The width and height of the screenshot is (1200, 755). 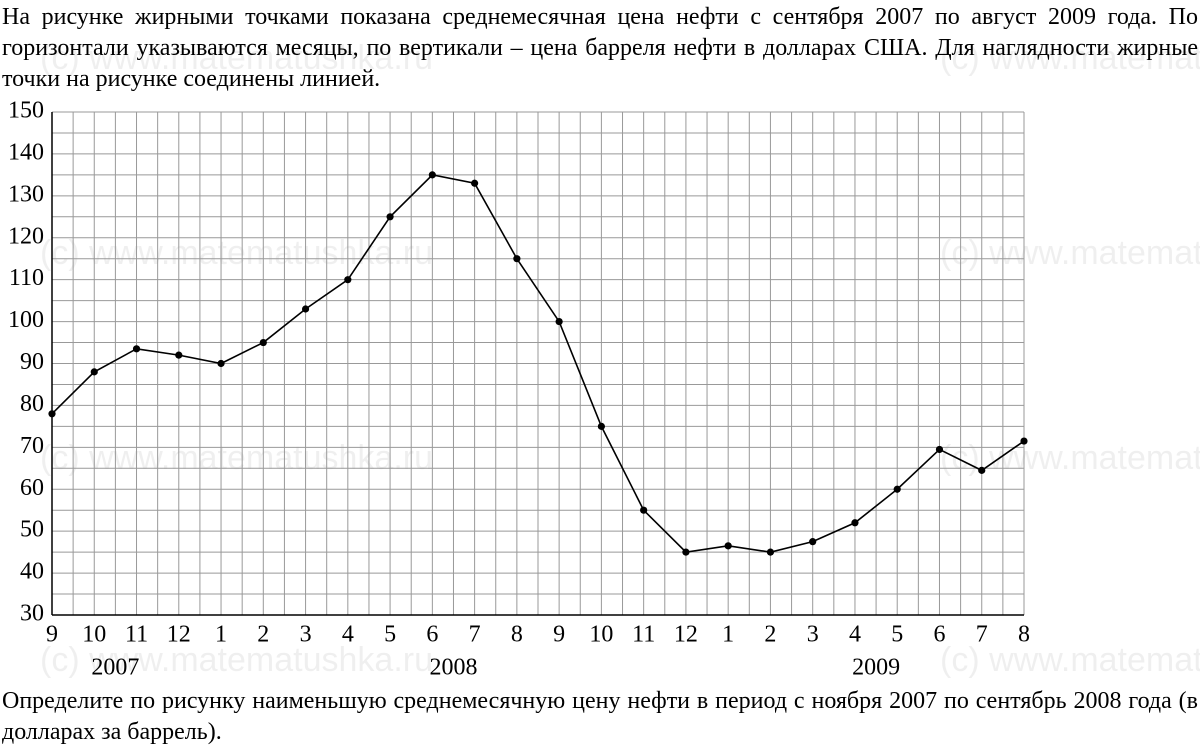 I want to click on year-label: 2009, so click(x=876, y=668).